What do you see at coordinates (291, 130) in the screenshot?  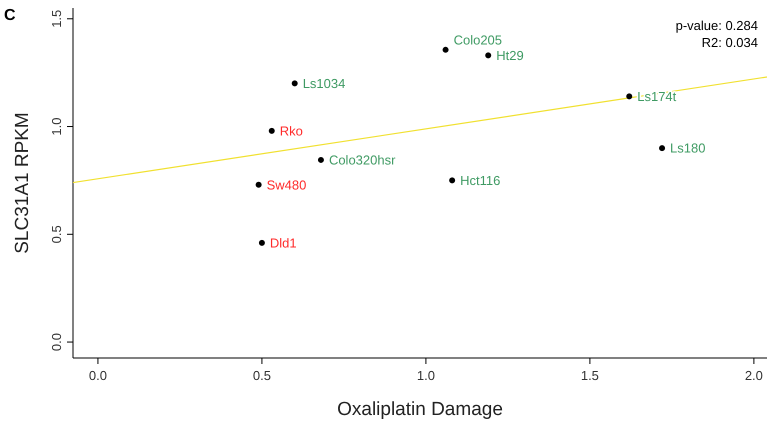 I see `data-label: Rko` at bounding box center [291, 130].